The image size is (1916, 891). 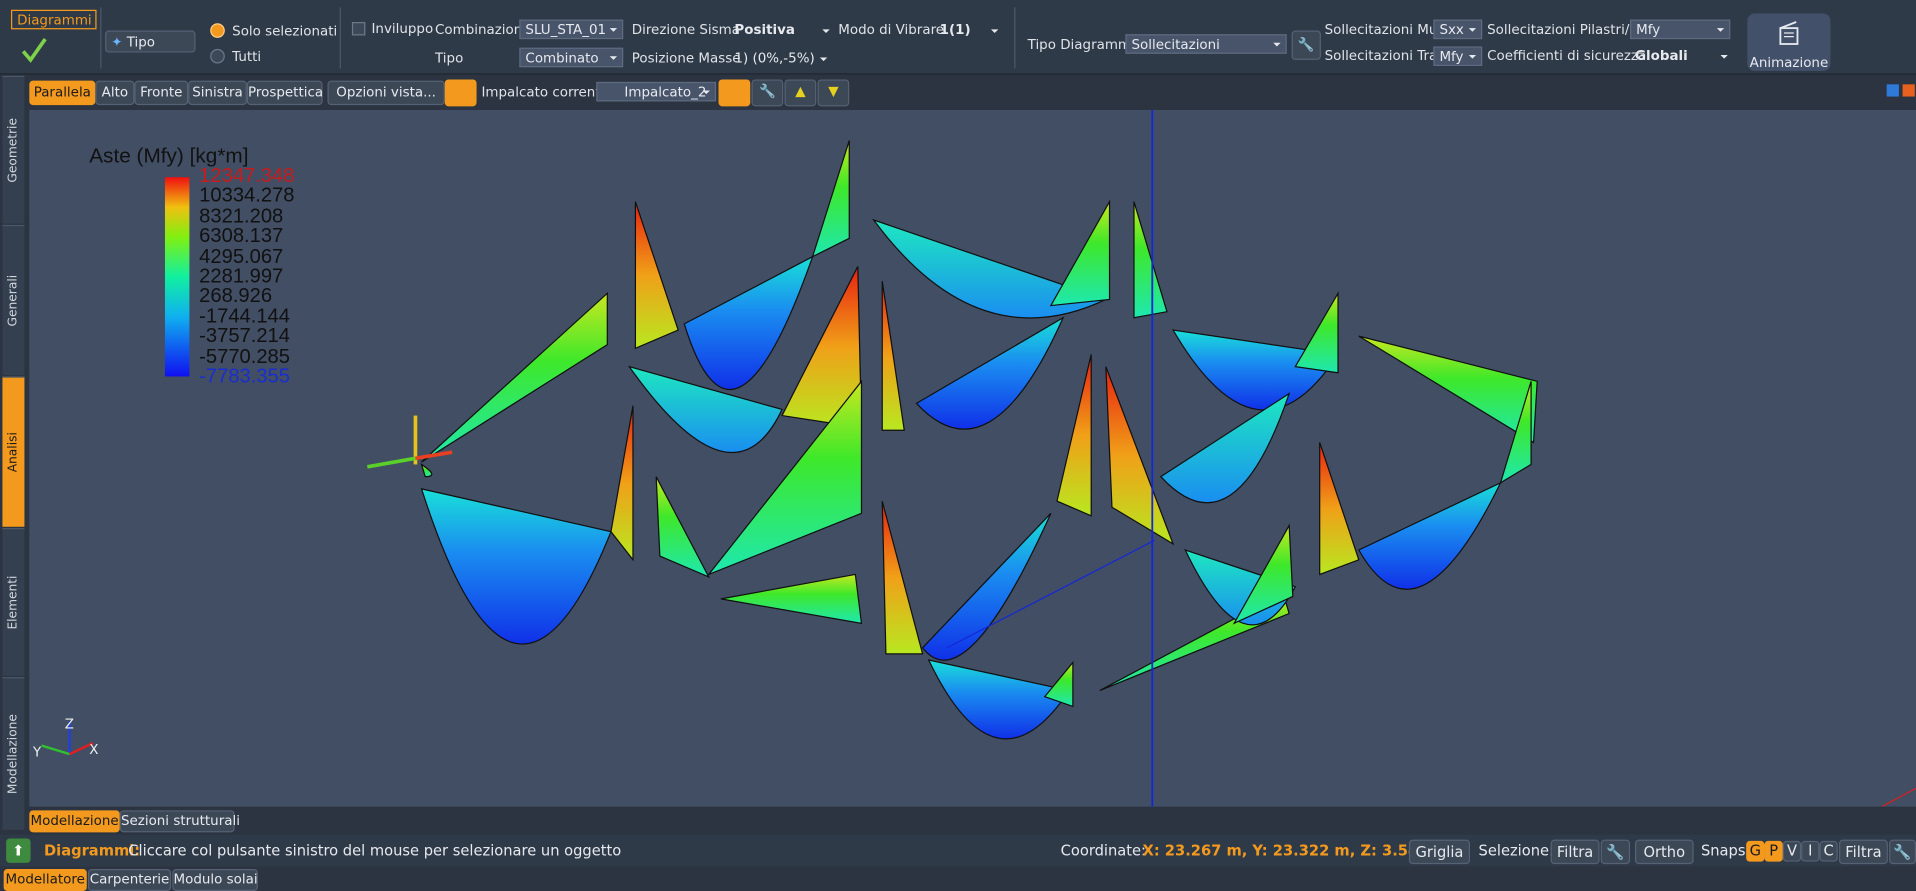 What do you see at coordinates (1516, 851) in the screenshot?
I see `selezione-label: Selezione:` at bounding box center [1516, 851].